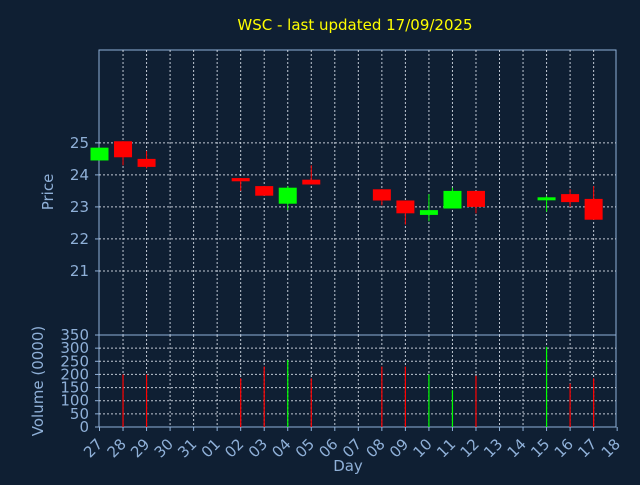 The height and width of the screenshot is (485, 640). I want to click on volume-tick-label: 150, so click(74, 388).